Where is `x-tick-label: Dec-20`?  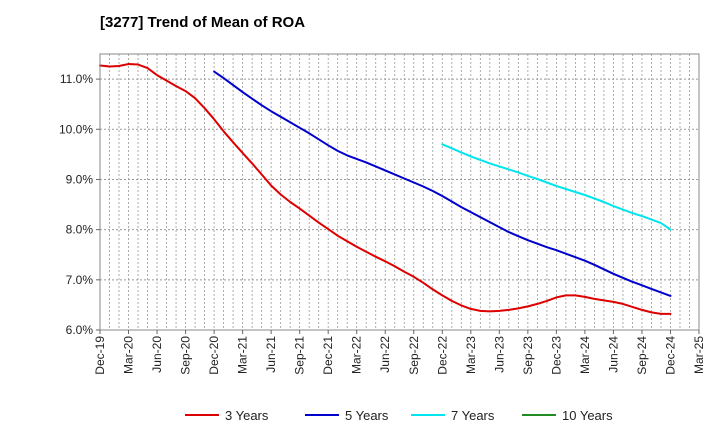
x-tick-label: Dec-20 is located at coordinates (214, 355).